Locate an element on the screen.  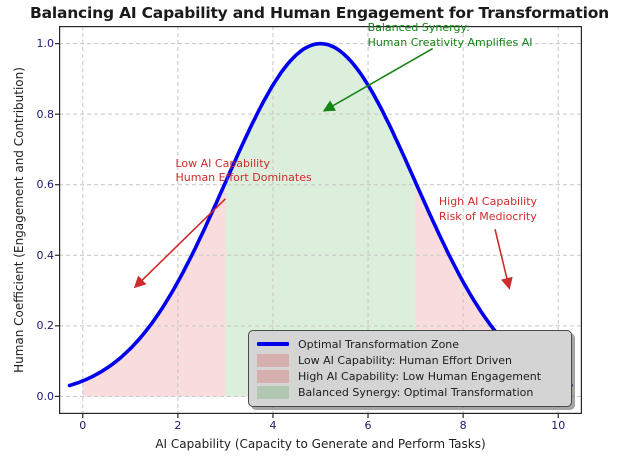
legend-label: High AI Capability: Low Human Engagement is located at coordinates (420, 377).